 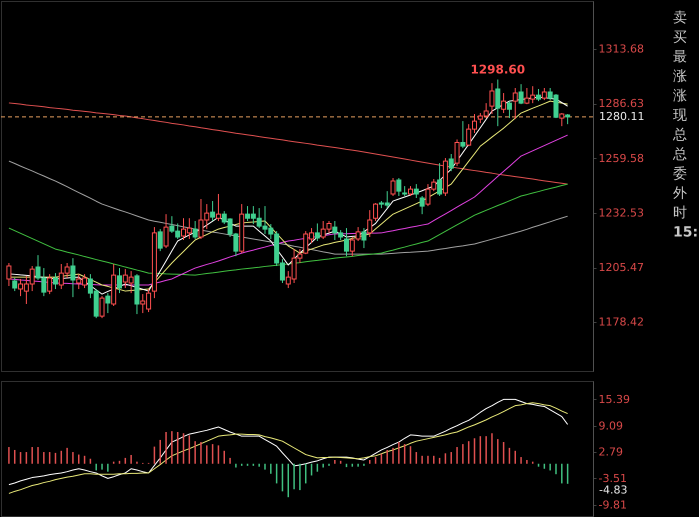 What do you see at coordinates (613, 489) in the screenshot?
I see `text: -4.83` at bounding box center [613, 489].